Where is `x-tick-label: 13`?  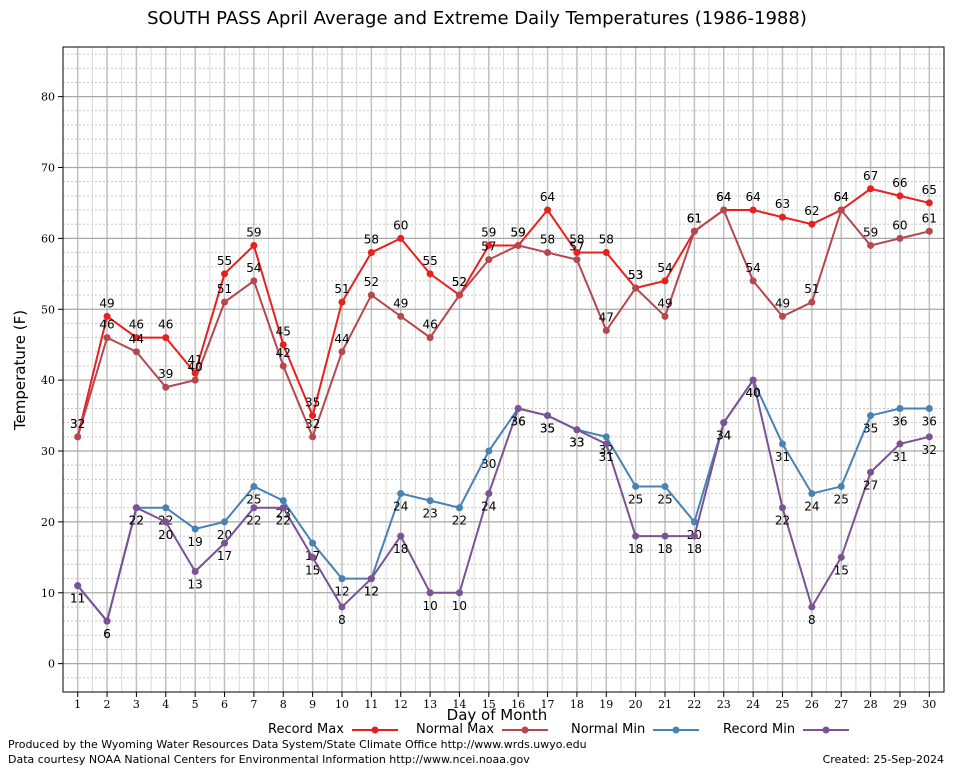 x-tick-label: 13 is located at coordinates (430, 704).